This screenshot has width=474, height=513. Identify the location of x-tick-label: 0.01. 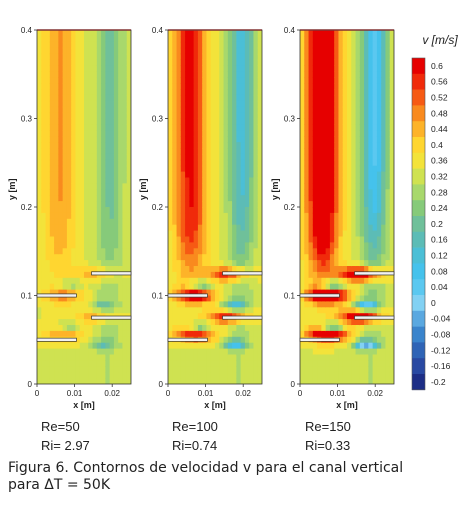
(75, 393).